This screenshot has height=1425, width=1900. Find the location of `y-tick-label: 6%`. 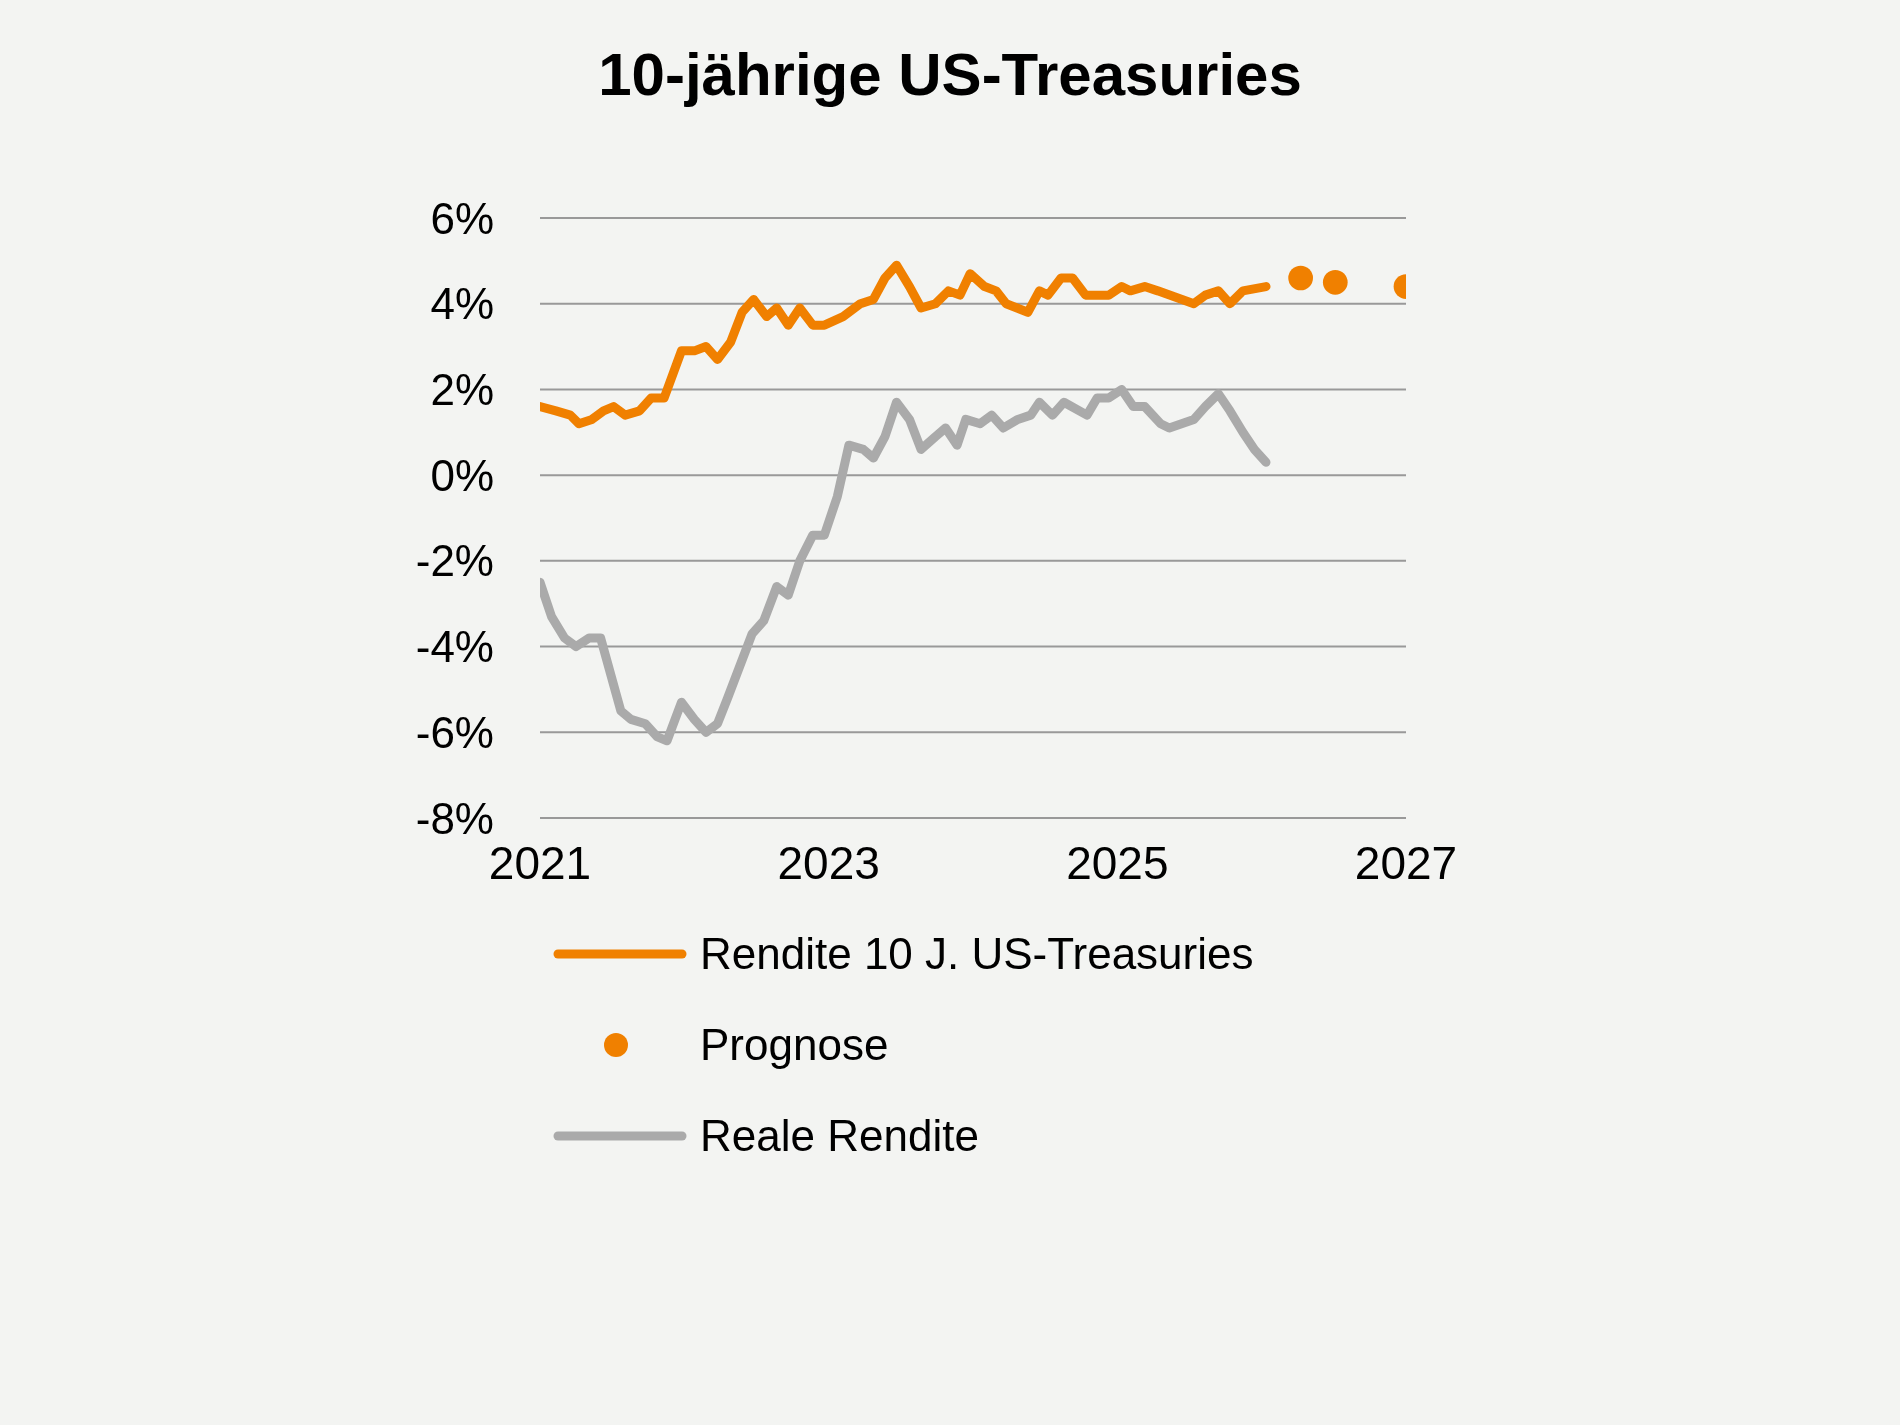

y-tick-label: 6% is located at coordinates (462, 218).